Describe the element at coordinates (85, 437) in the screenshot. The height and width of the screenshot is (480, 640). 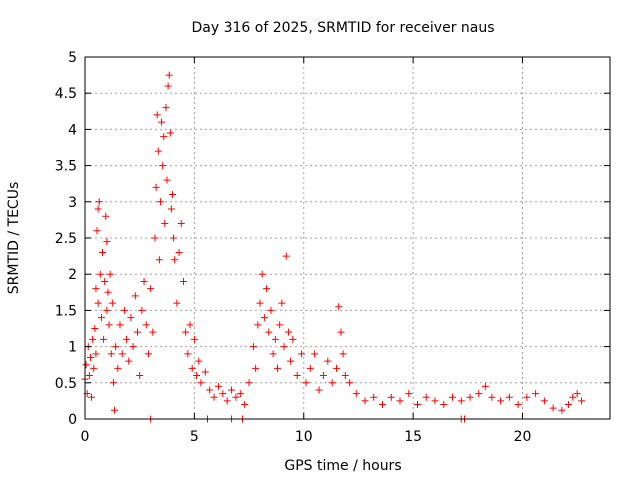
I see `x-tick-label: 0` at that location.